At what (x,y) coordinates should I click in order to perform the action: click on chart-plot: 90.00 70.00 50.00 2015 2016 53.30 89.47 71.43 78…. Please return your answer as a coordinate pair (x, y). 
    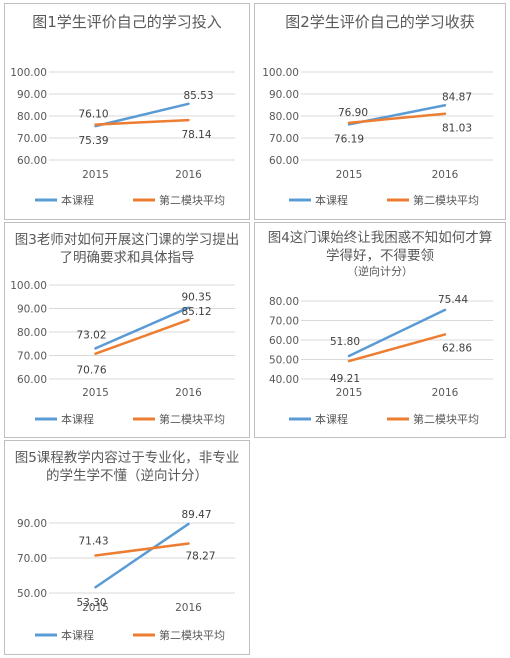
    Looking at the image, I should click on (126, 575).